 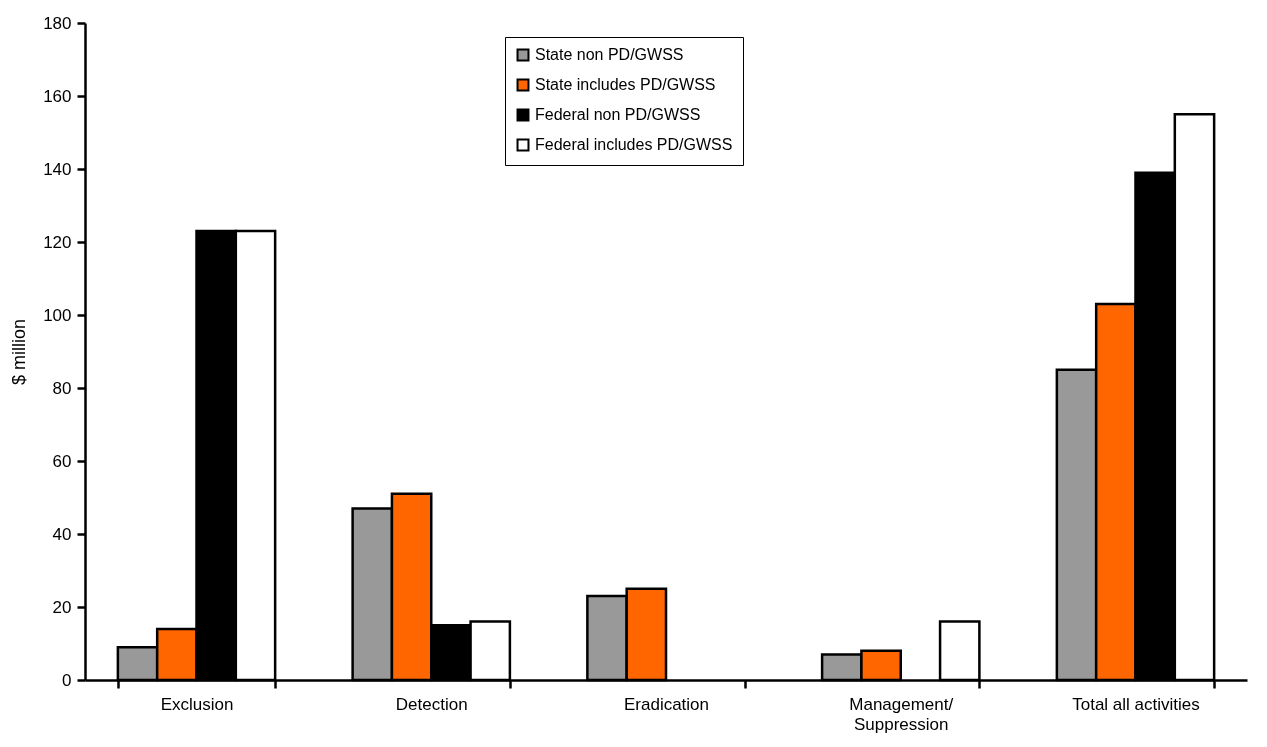 I want to click on x-tick-label: Eradication, so click(x=666, y=704).